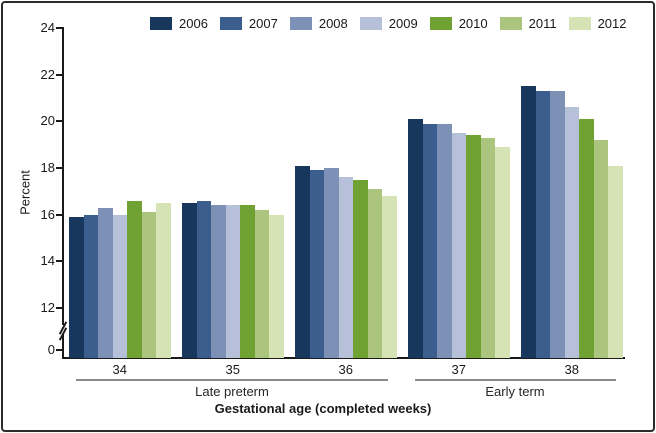 The height and width of the screenshot is (433, 656). Describe the element at coordinates (473, 23) in the screenshot. I see `legend-label: 2010` at that location.